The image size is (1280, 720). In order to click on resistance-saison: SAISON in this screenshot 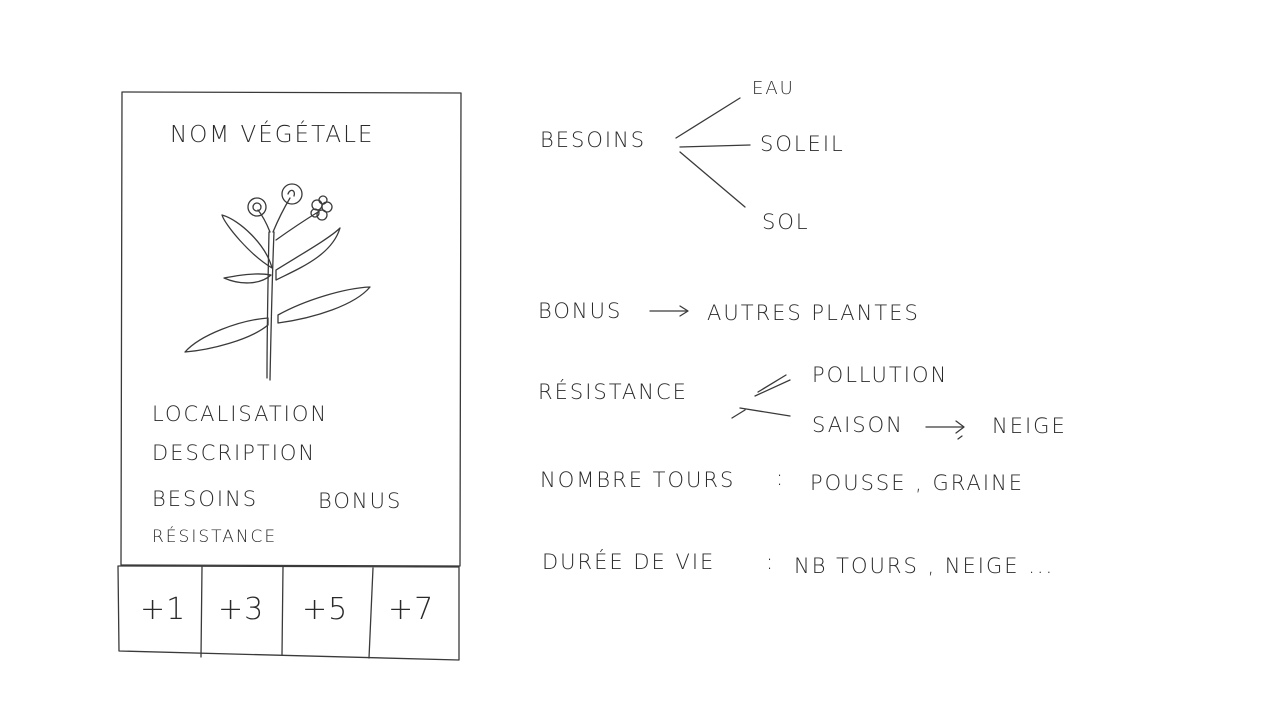, I will do `click(858, 425)`.